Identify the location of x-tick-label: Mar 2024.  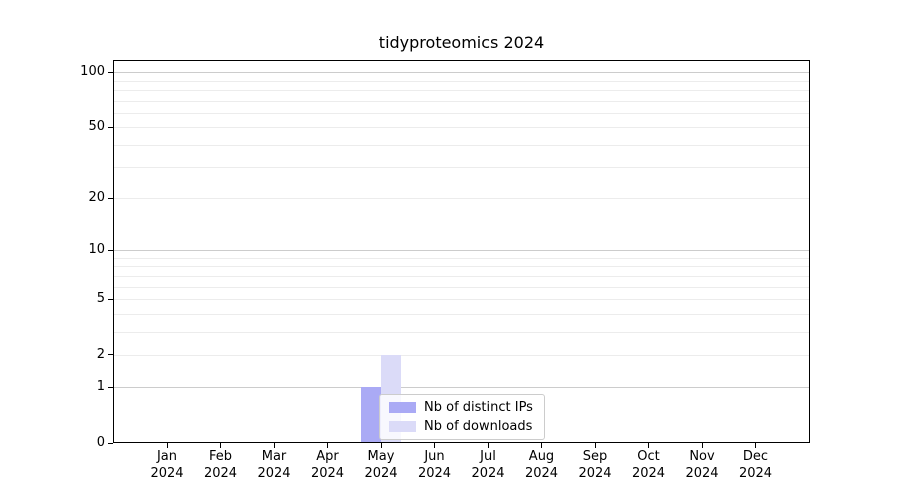
(274, 465).